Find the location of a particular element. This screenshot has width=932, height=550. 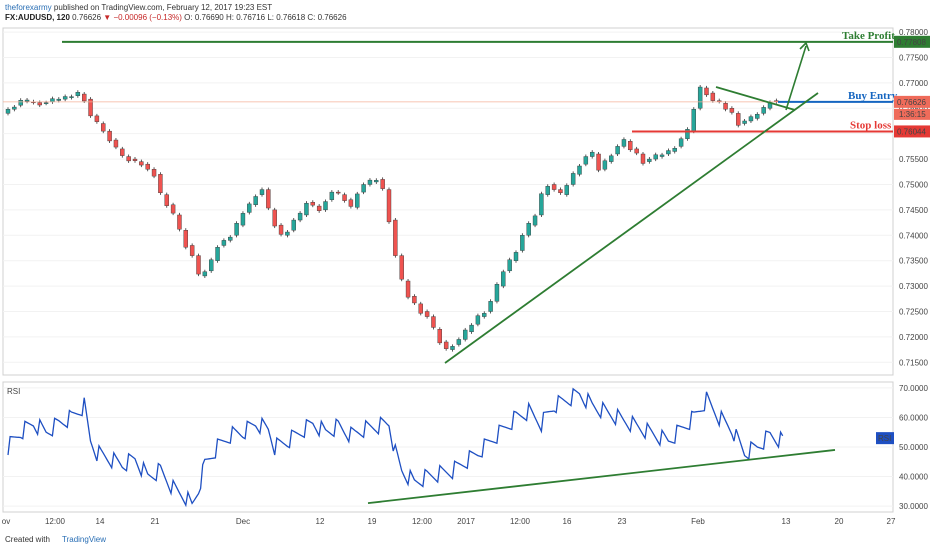

price-axis-tick: 0.74500 is located at coordinates (913, 210).